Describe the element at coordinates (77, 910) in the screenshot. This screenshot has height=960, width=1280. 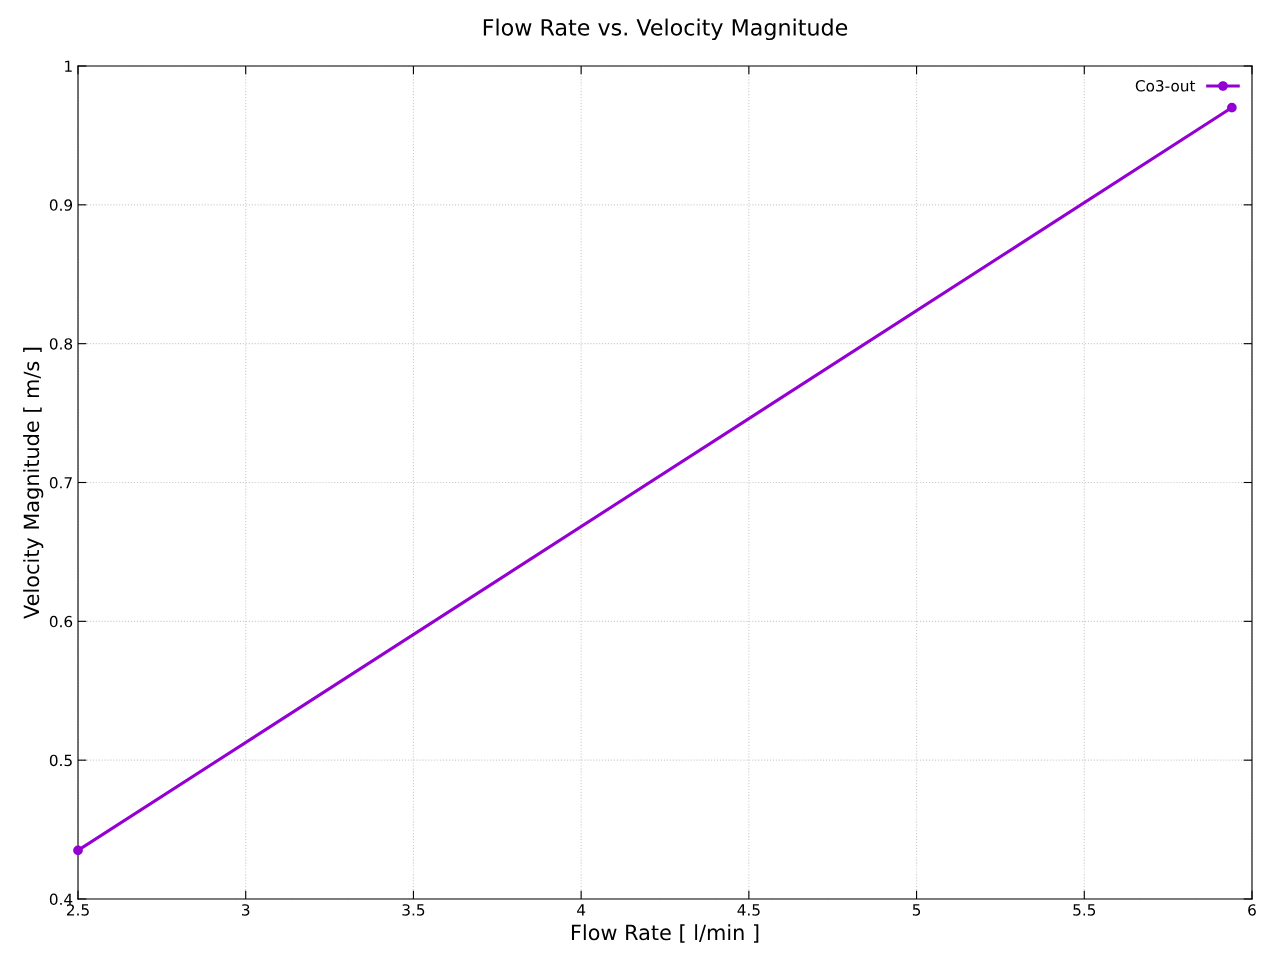
I see `x-tick-label: 2.5` at that location.